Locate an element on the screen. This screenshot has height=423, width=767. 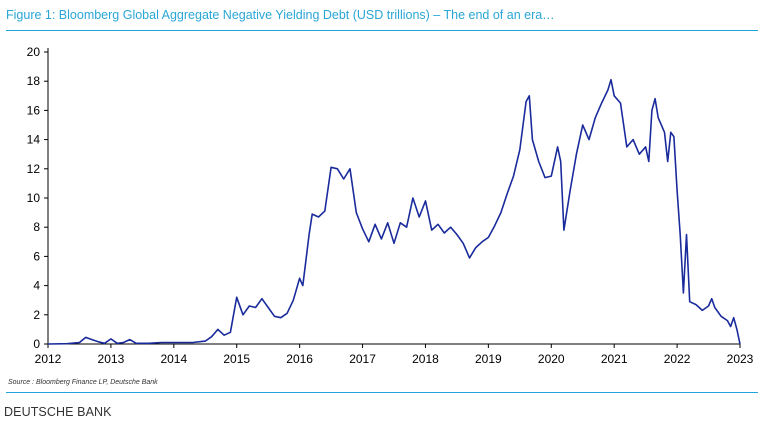
y-tick-label: 2 is located at coordinates (36, 315).